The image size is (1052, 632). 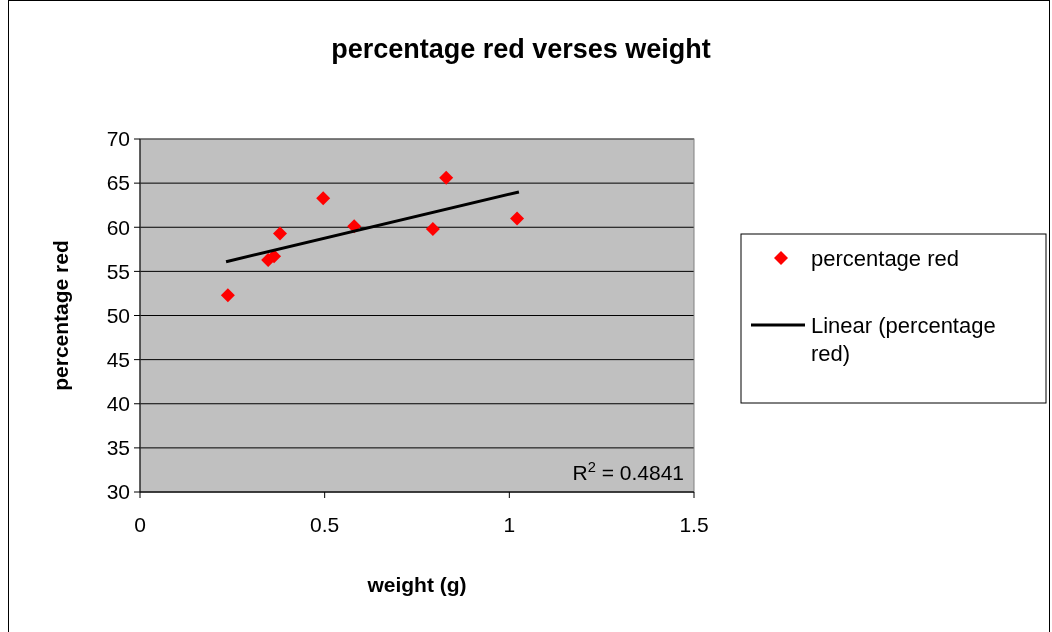 I want to click on y-tick-label: 50, so click(x=118, y=315).